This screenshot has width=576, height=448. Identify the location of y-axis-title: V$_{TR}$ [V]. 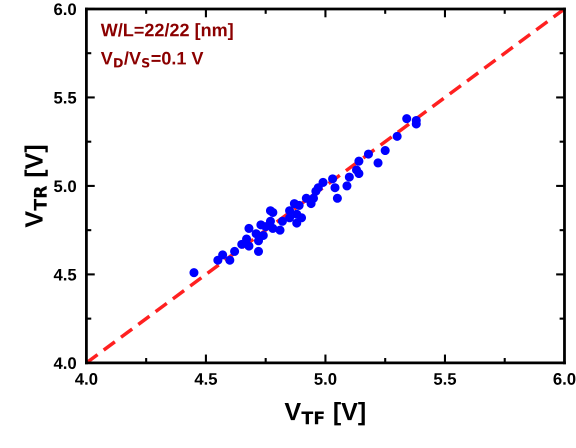
(36, 187).